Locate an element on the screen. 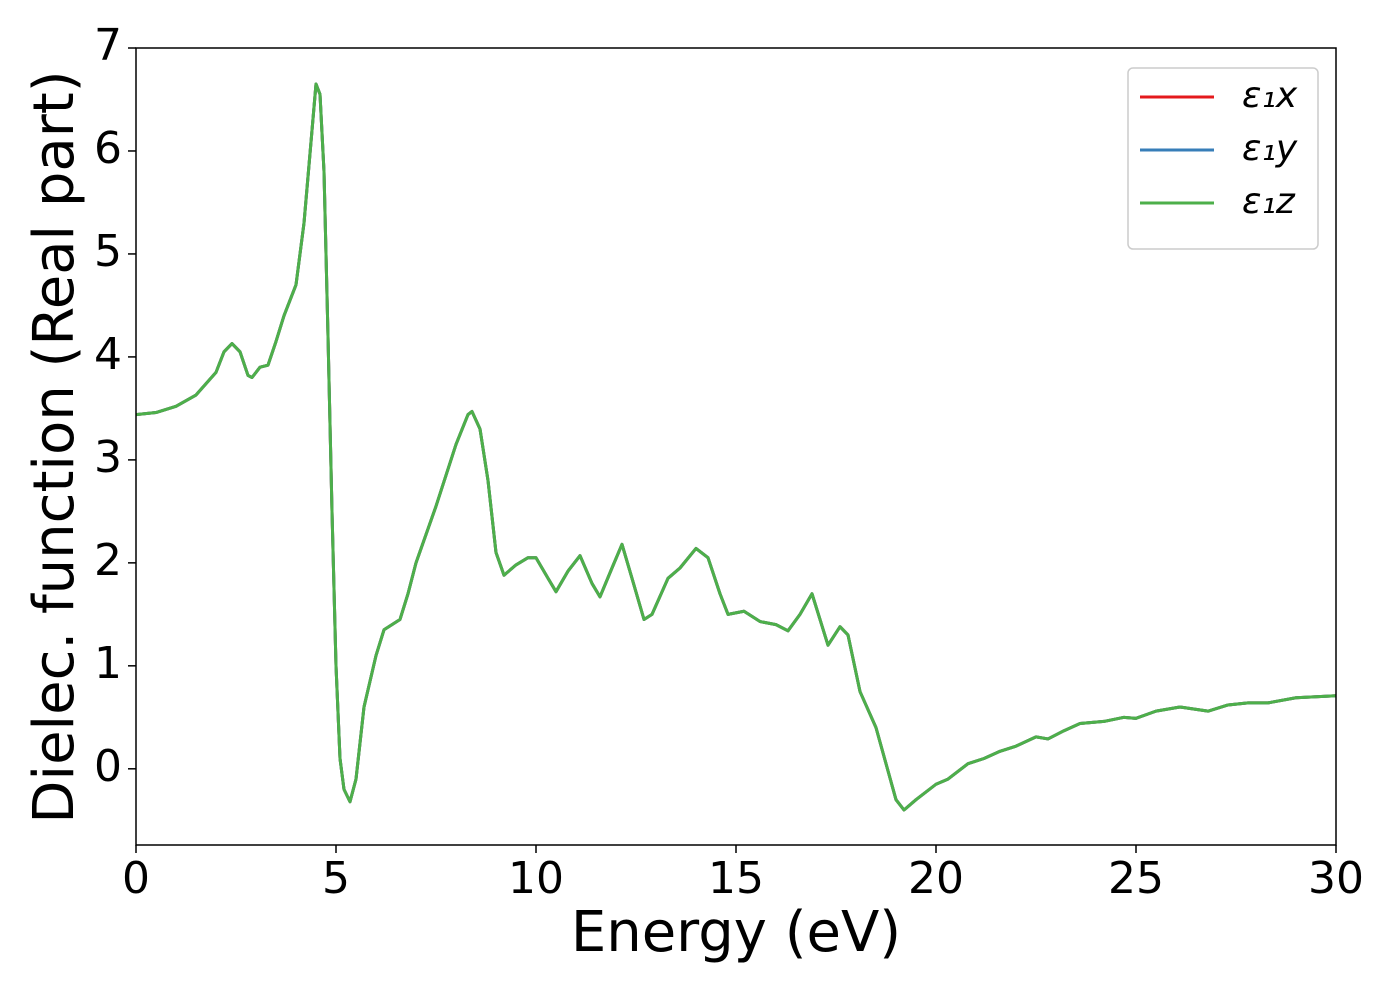 This screenshot has width=1400, height=1000. y-tick-label: 7 is located at coordinates (108, 45).